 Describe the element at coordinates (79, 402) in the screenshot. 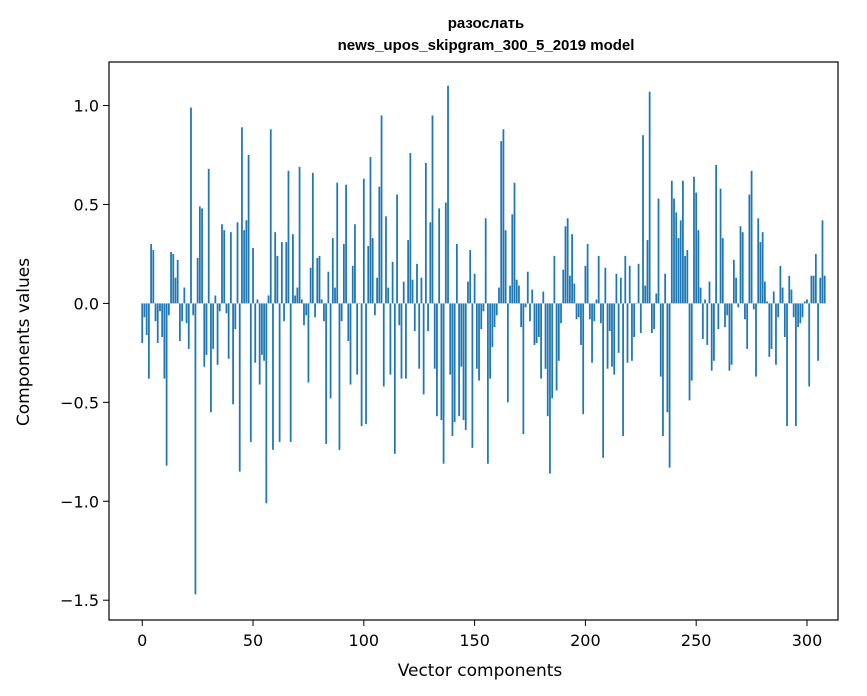

I see `y-tick-label: −0.5` at that location.